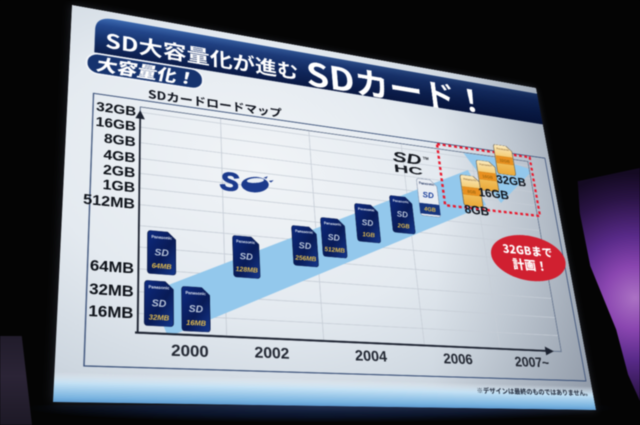 This screenshot has width=640, height=425. Describe the element at coordinates (457, 359) in the screenshot. I see `svg-text: 2006` at that location.